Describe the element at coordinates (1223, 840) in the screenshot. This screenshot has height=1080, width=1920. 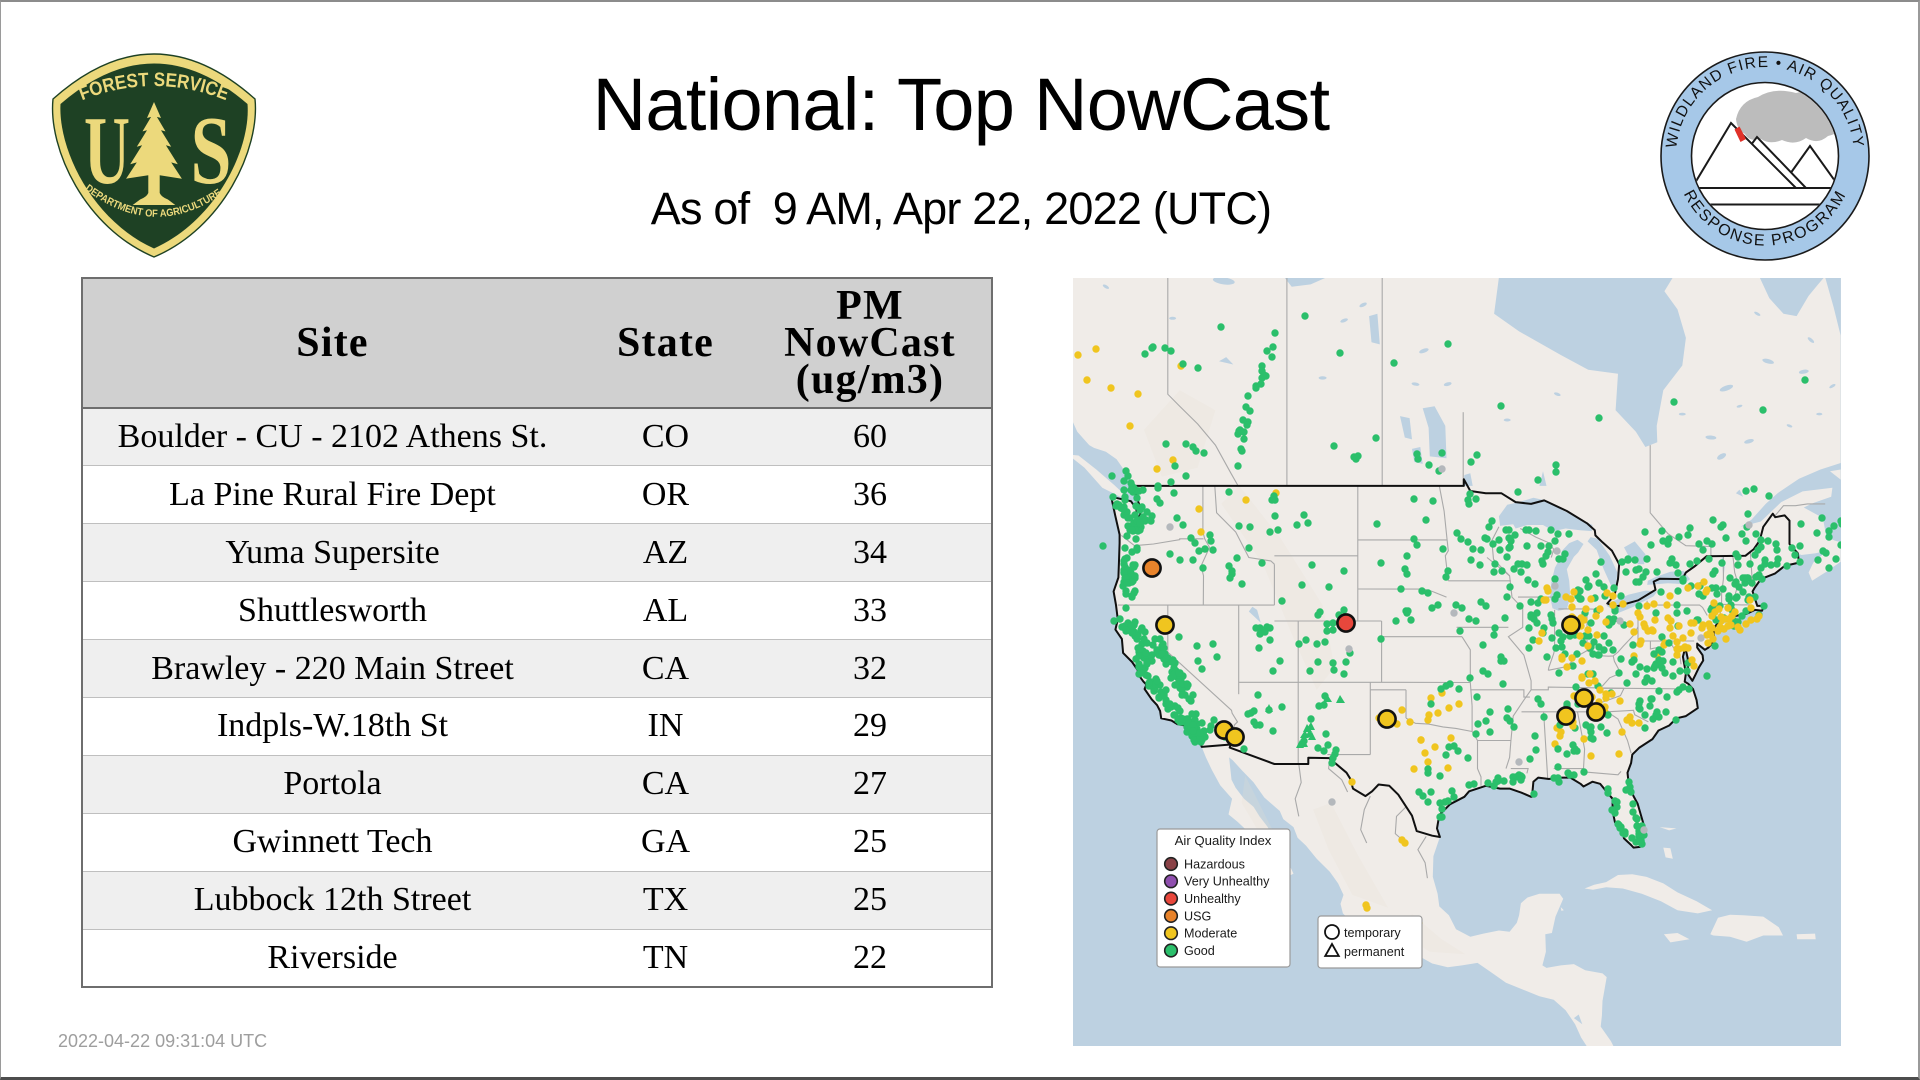
I see `svg-text: Air Quality Index` at that location.